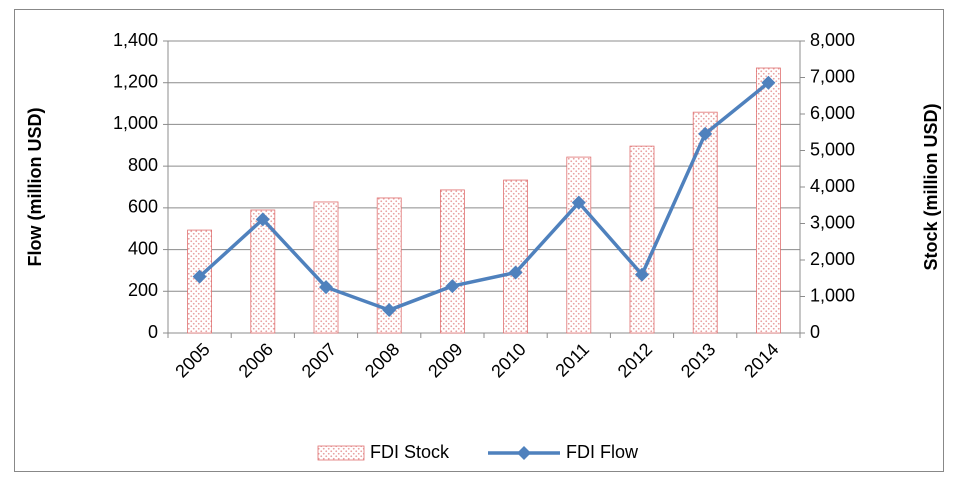 Image resolution: width=956 pixels, height=482 pixels. What do you see at coordinates (143, 248) in the screenshot?
I see `y-tick-label: 400` at bounding box center [143, 248].